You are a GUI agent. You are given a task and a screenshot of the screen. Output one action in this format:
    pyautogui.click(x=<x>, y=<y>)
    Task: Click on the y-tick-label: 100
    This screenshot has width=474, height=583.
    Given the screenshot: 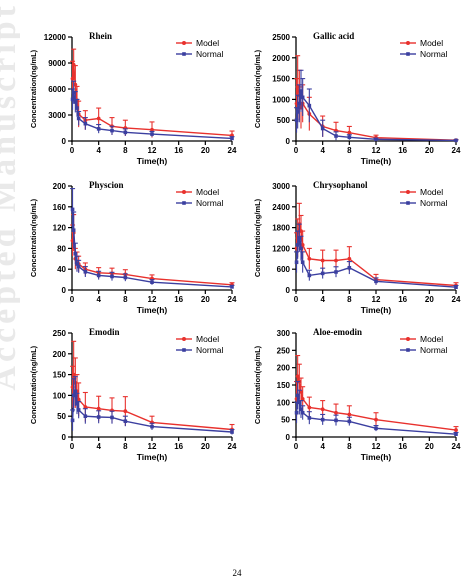 What is the action you would take?
    pyautogui.click(x=284, y=402)
    